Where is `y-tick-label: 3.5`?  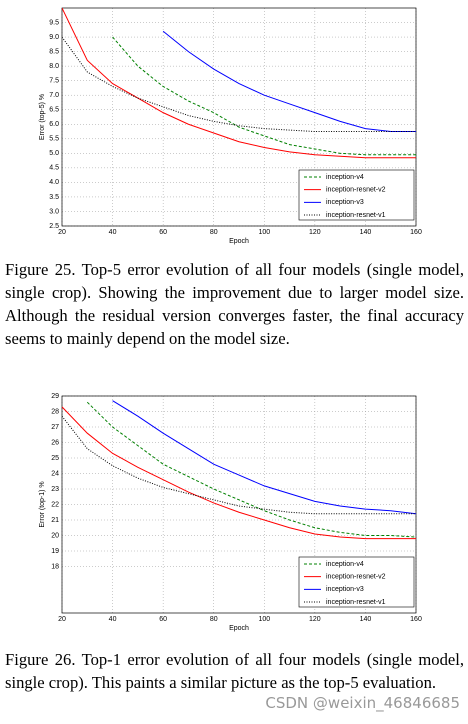
y-tick-label: 3.5 is located at coordinates (54, 197).